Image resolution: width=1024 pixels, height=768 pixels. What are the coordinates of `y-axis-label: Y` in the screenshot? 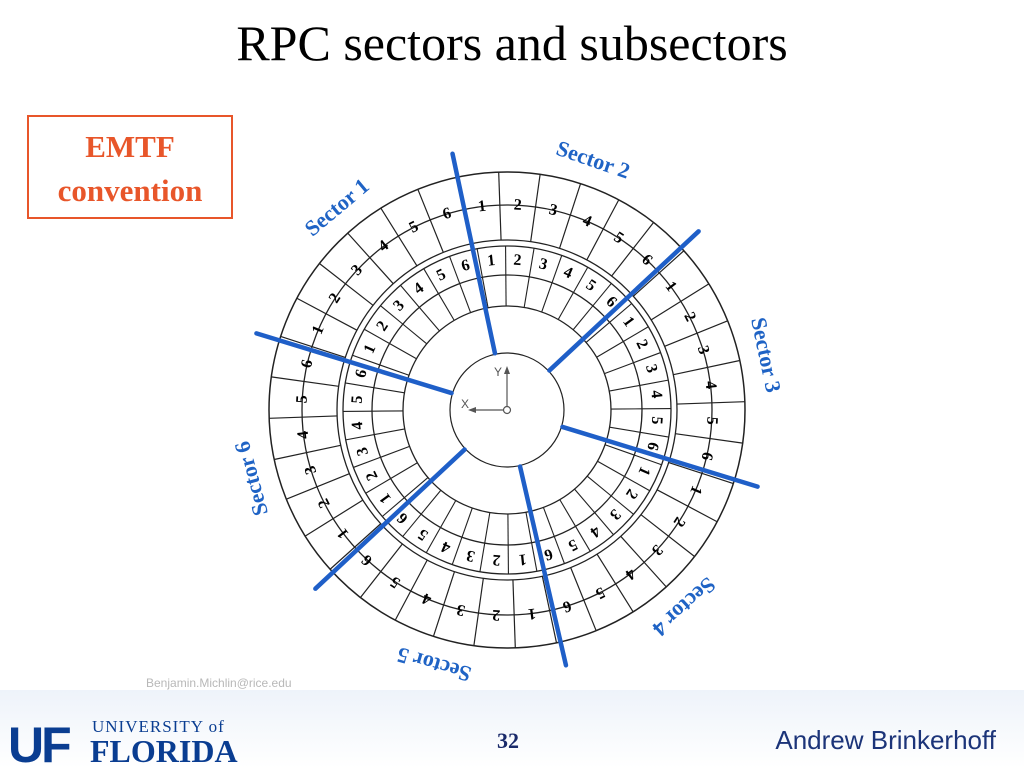 It's located at (498, 372).